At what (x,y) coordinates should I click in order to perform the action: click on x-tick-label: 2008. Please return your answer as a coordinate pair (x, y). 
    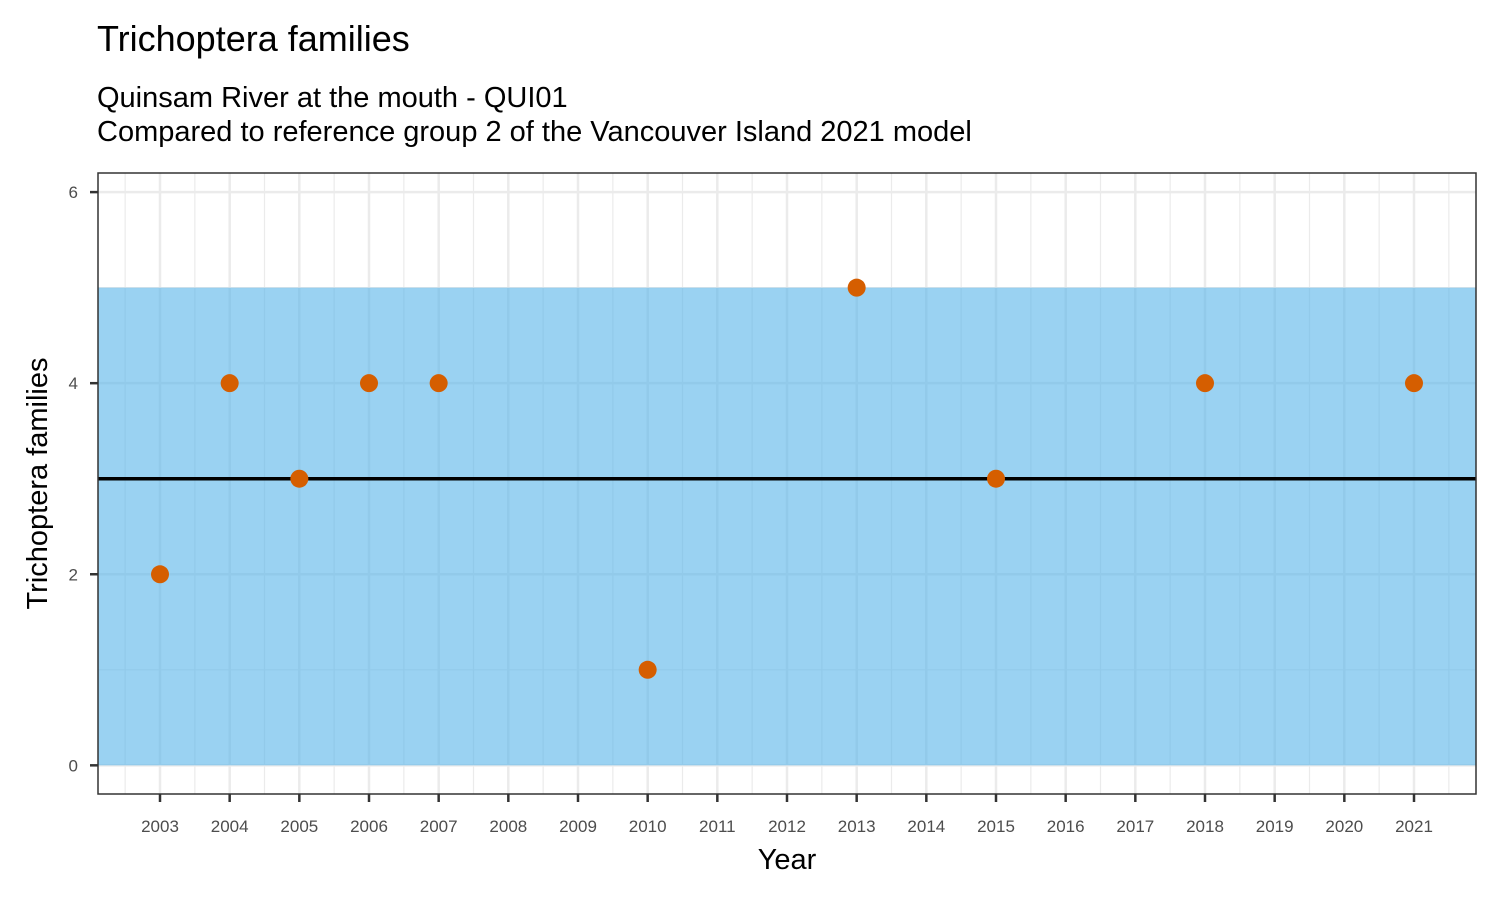
    Looking at the image, I should click on (508, 826).